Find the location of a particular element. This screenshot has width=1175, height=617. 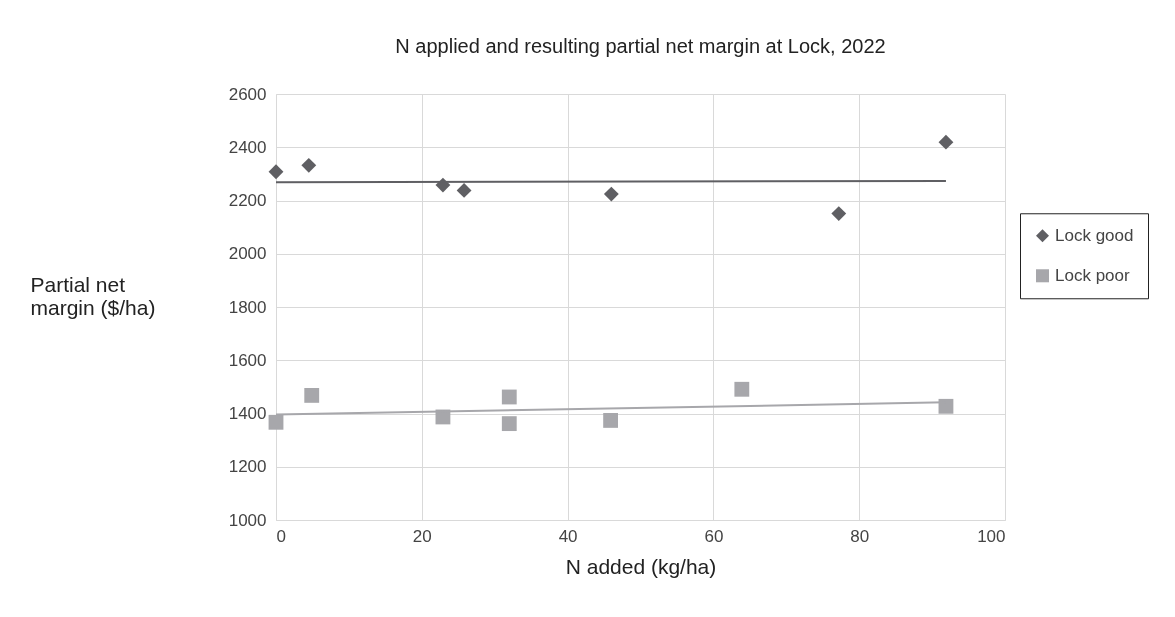

y-tick-label: 2200 is located at coordinates (247, 200).